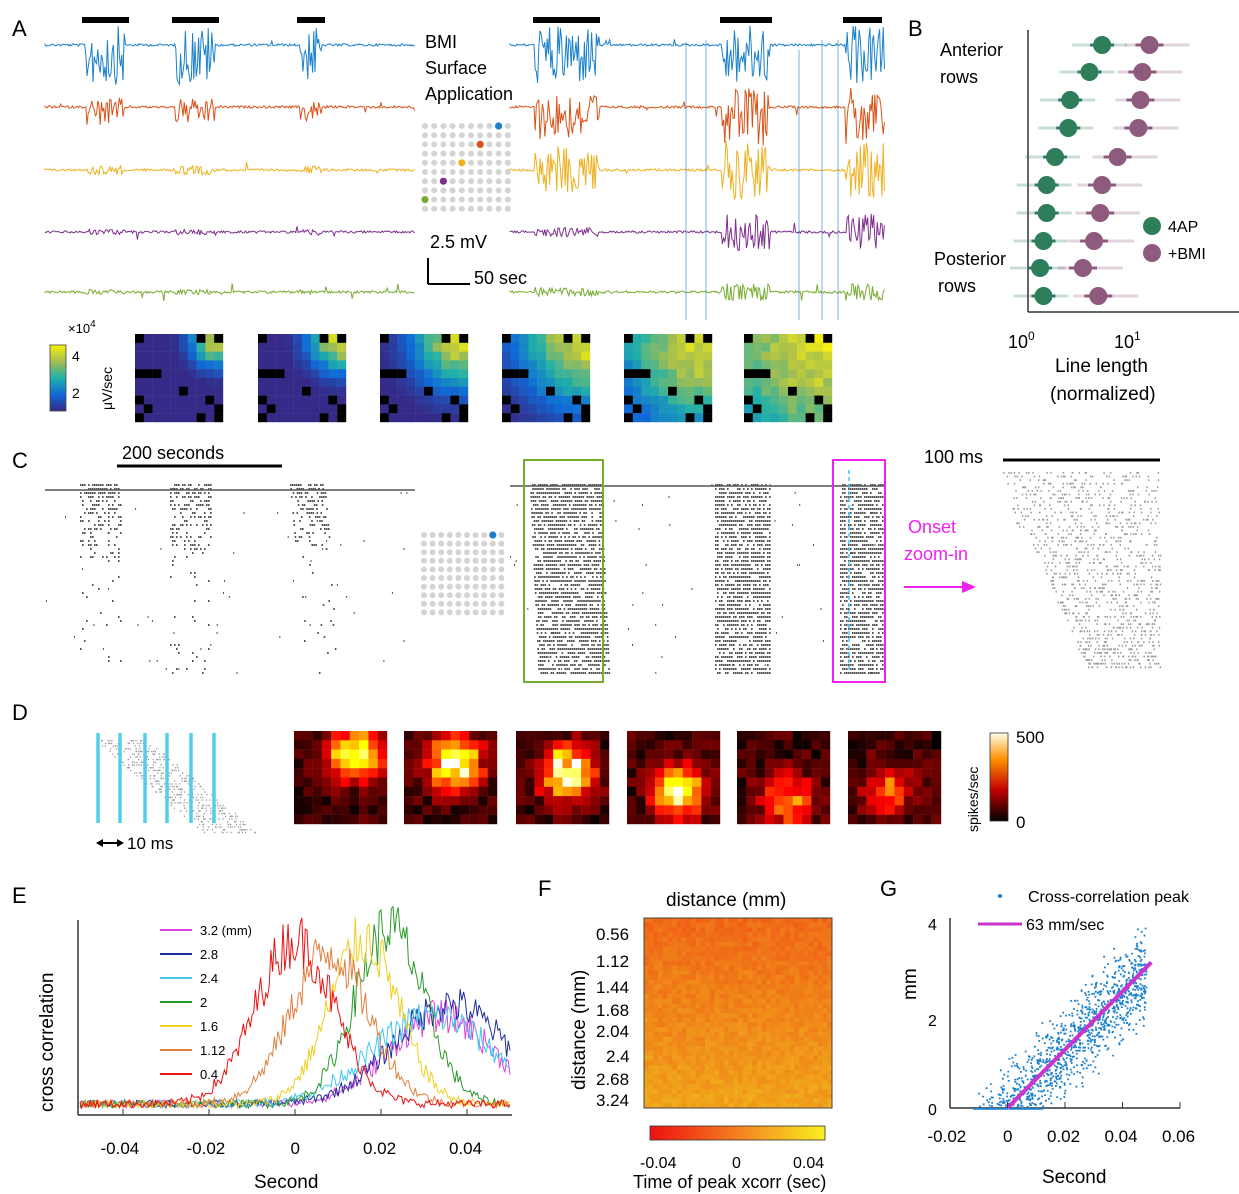  Describe the element at coordinates (209, 954) in the screenshot. I see `legend-label-1: 2.8` at that location.